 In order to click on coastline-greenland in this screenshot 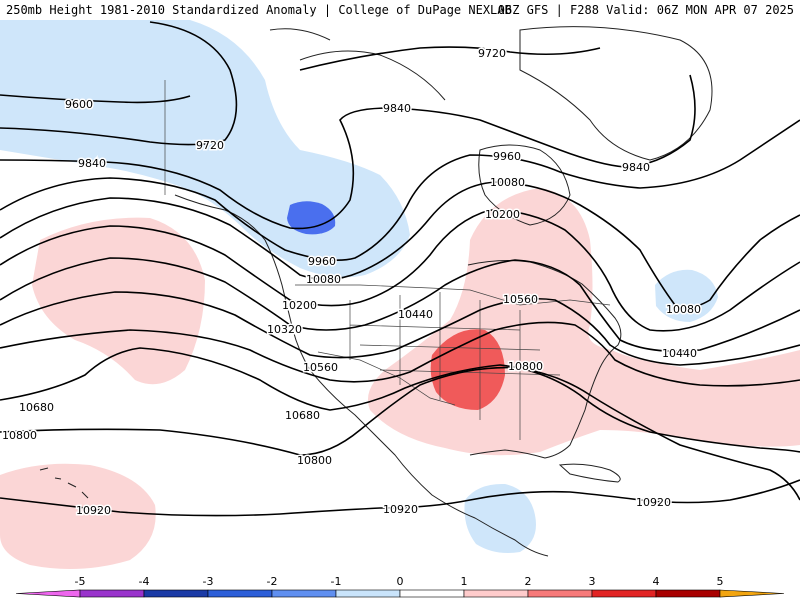, I will do `click(616, 93)`.